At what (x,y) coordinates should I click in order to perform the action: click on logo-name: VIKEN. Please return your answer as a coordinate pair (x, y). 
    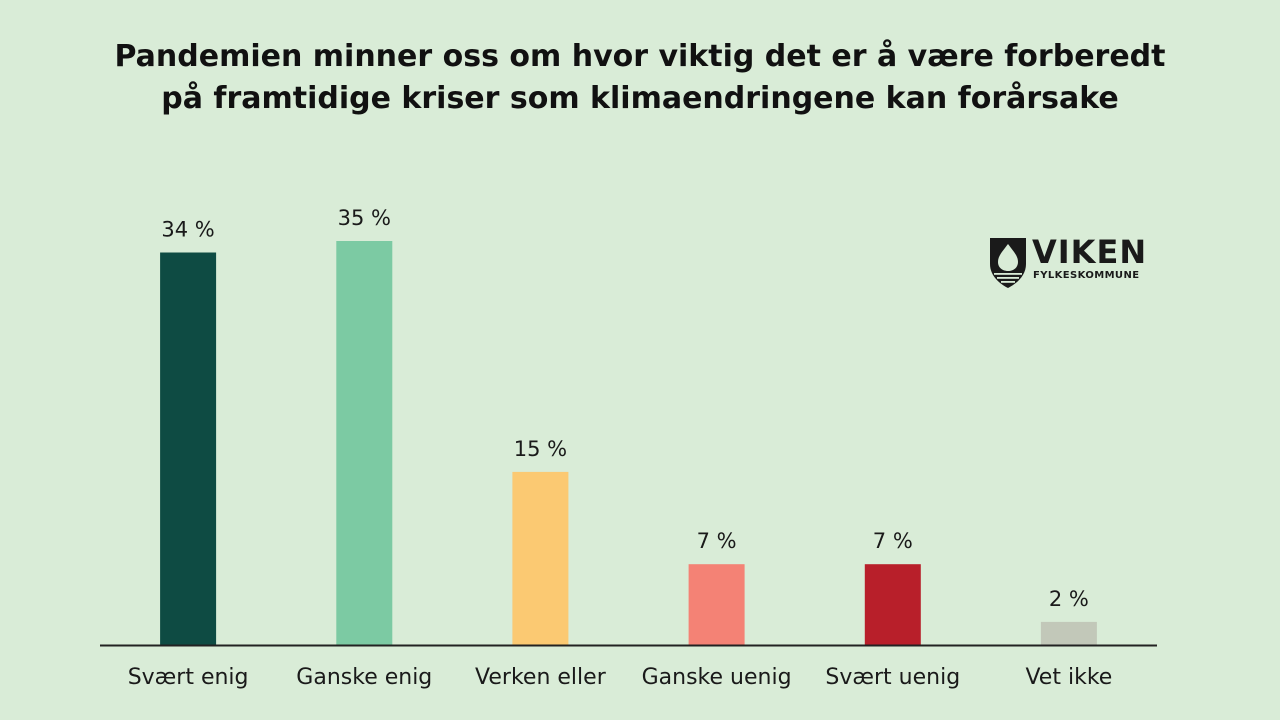
    Looking at the image, I should click on (1090, 252).